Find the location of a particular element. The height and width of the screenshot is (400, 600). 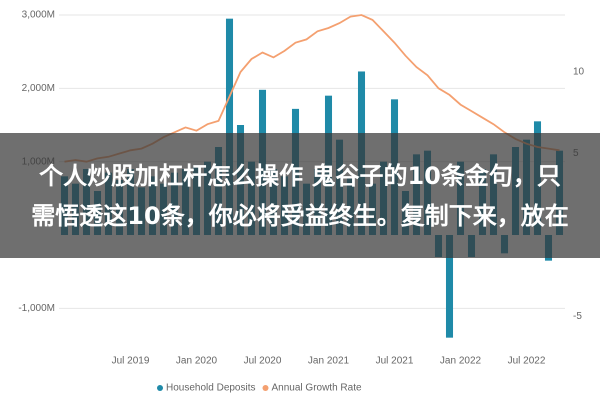

x-tick-label: Jul 2022 is located at coordinates (527, 361).